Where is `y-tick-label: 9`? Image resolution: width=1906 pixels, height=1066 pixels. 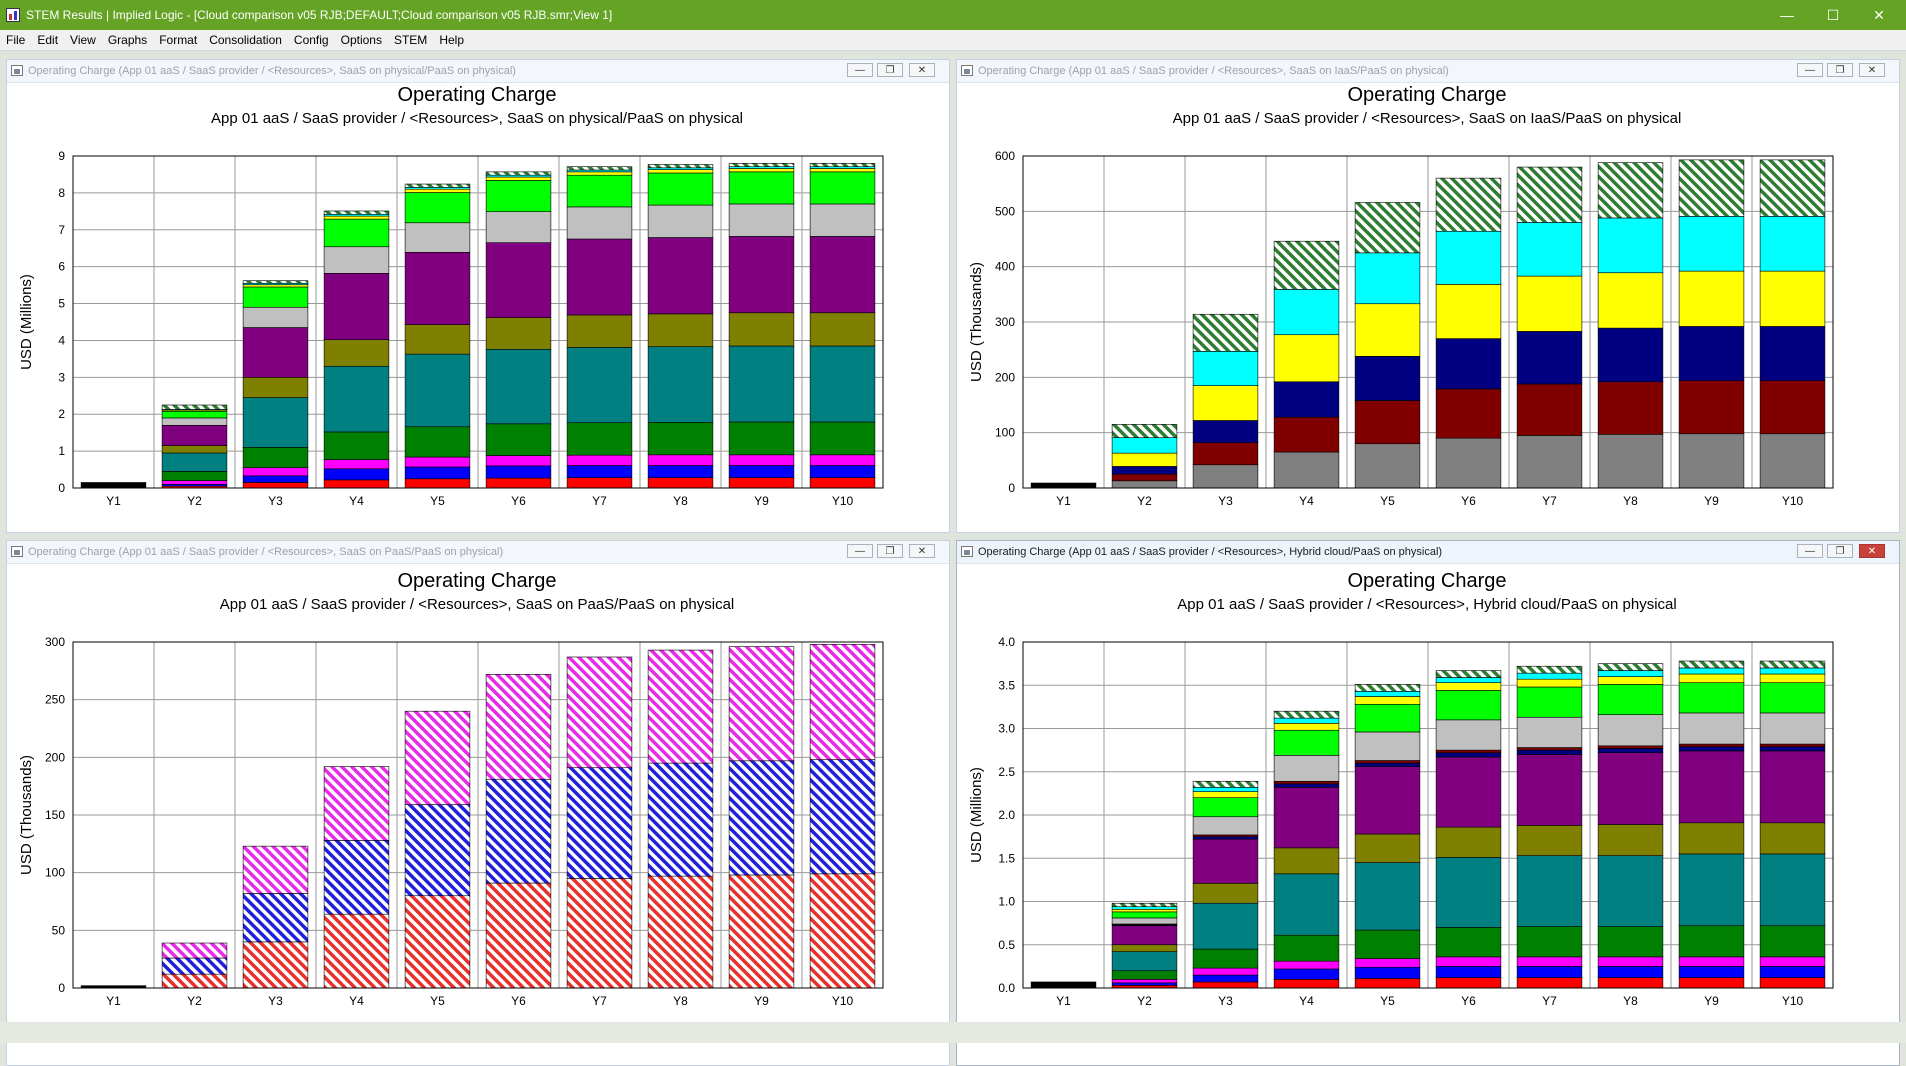
y-tick-label: 9 is located at coordinates (61, 156).